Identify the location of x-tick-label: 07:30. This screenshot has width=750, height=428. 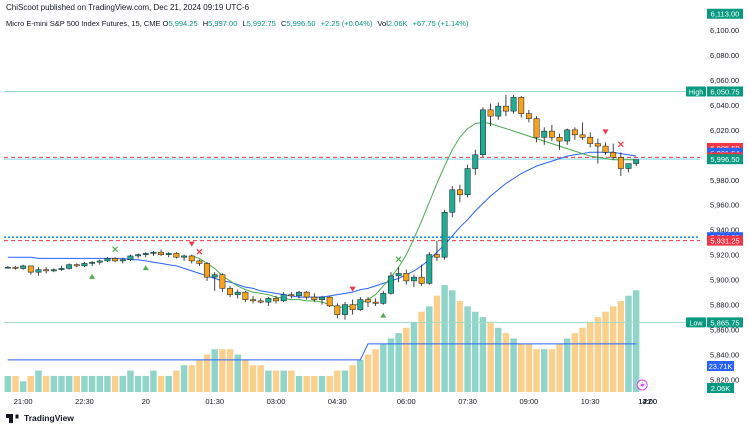
(467, 401).